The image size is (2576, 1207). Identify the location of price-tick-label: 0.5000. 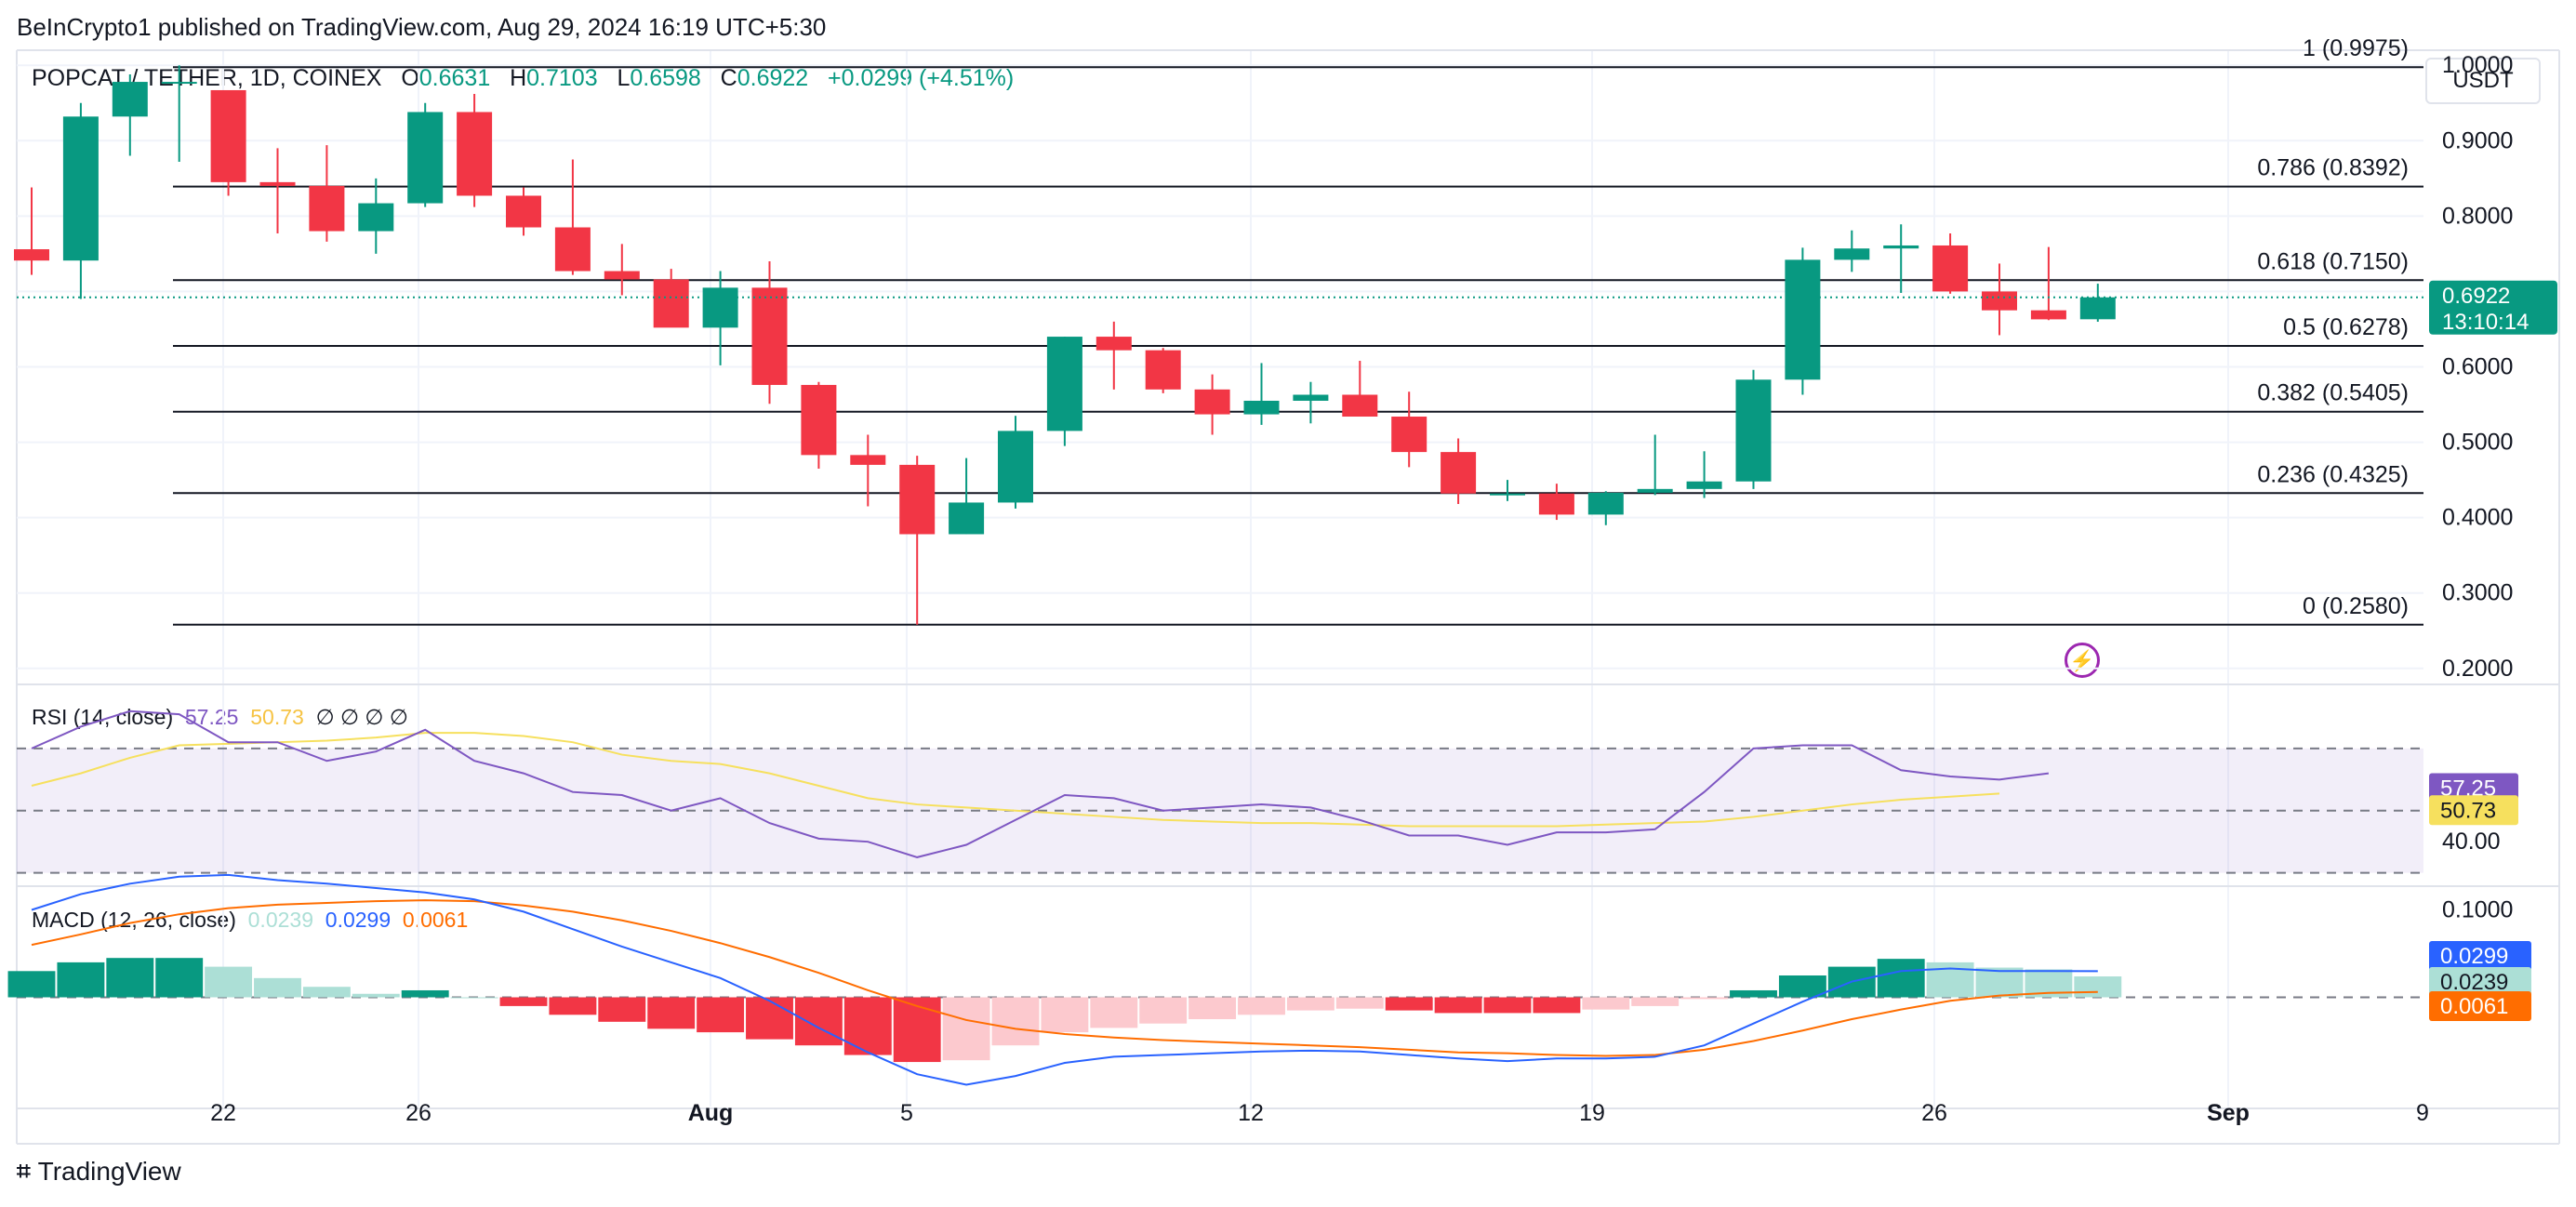
(2477, 443).